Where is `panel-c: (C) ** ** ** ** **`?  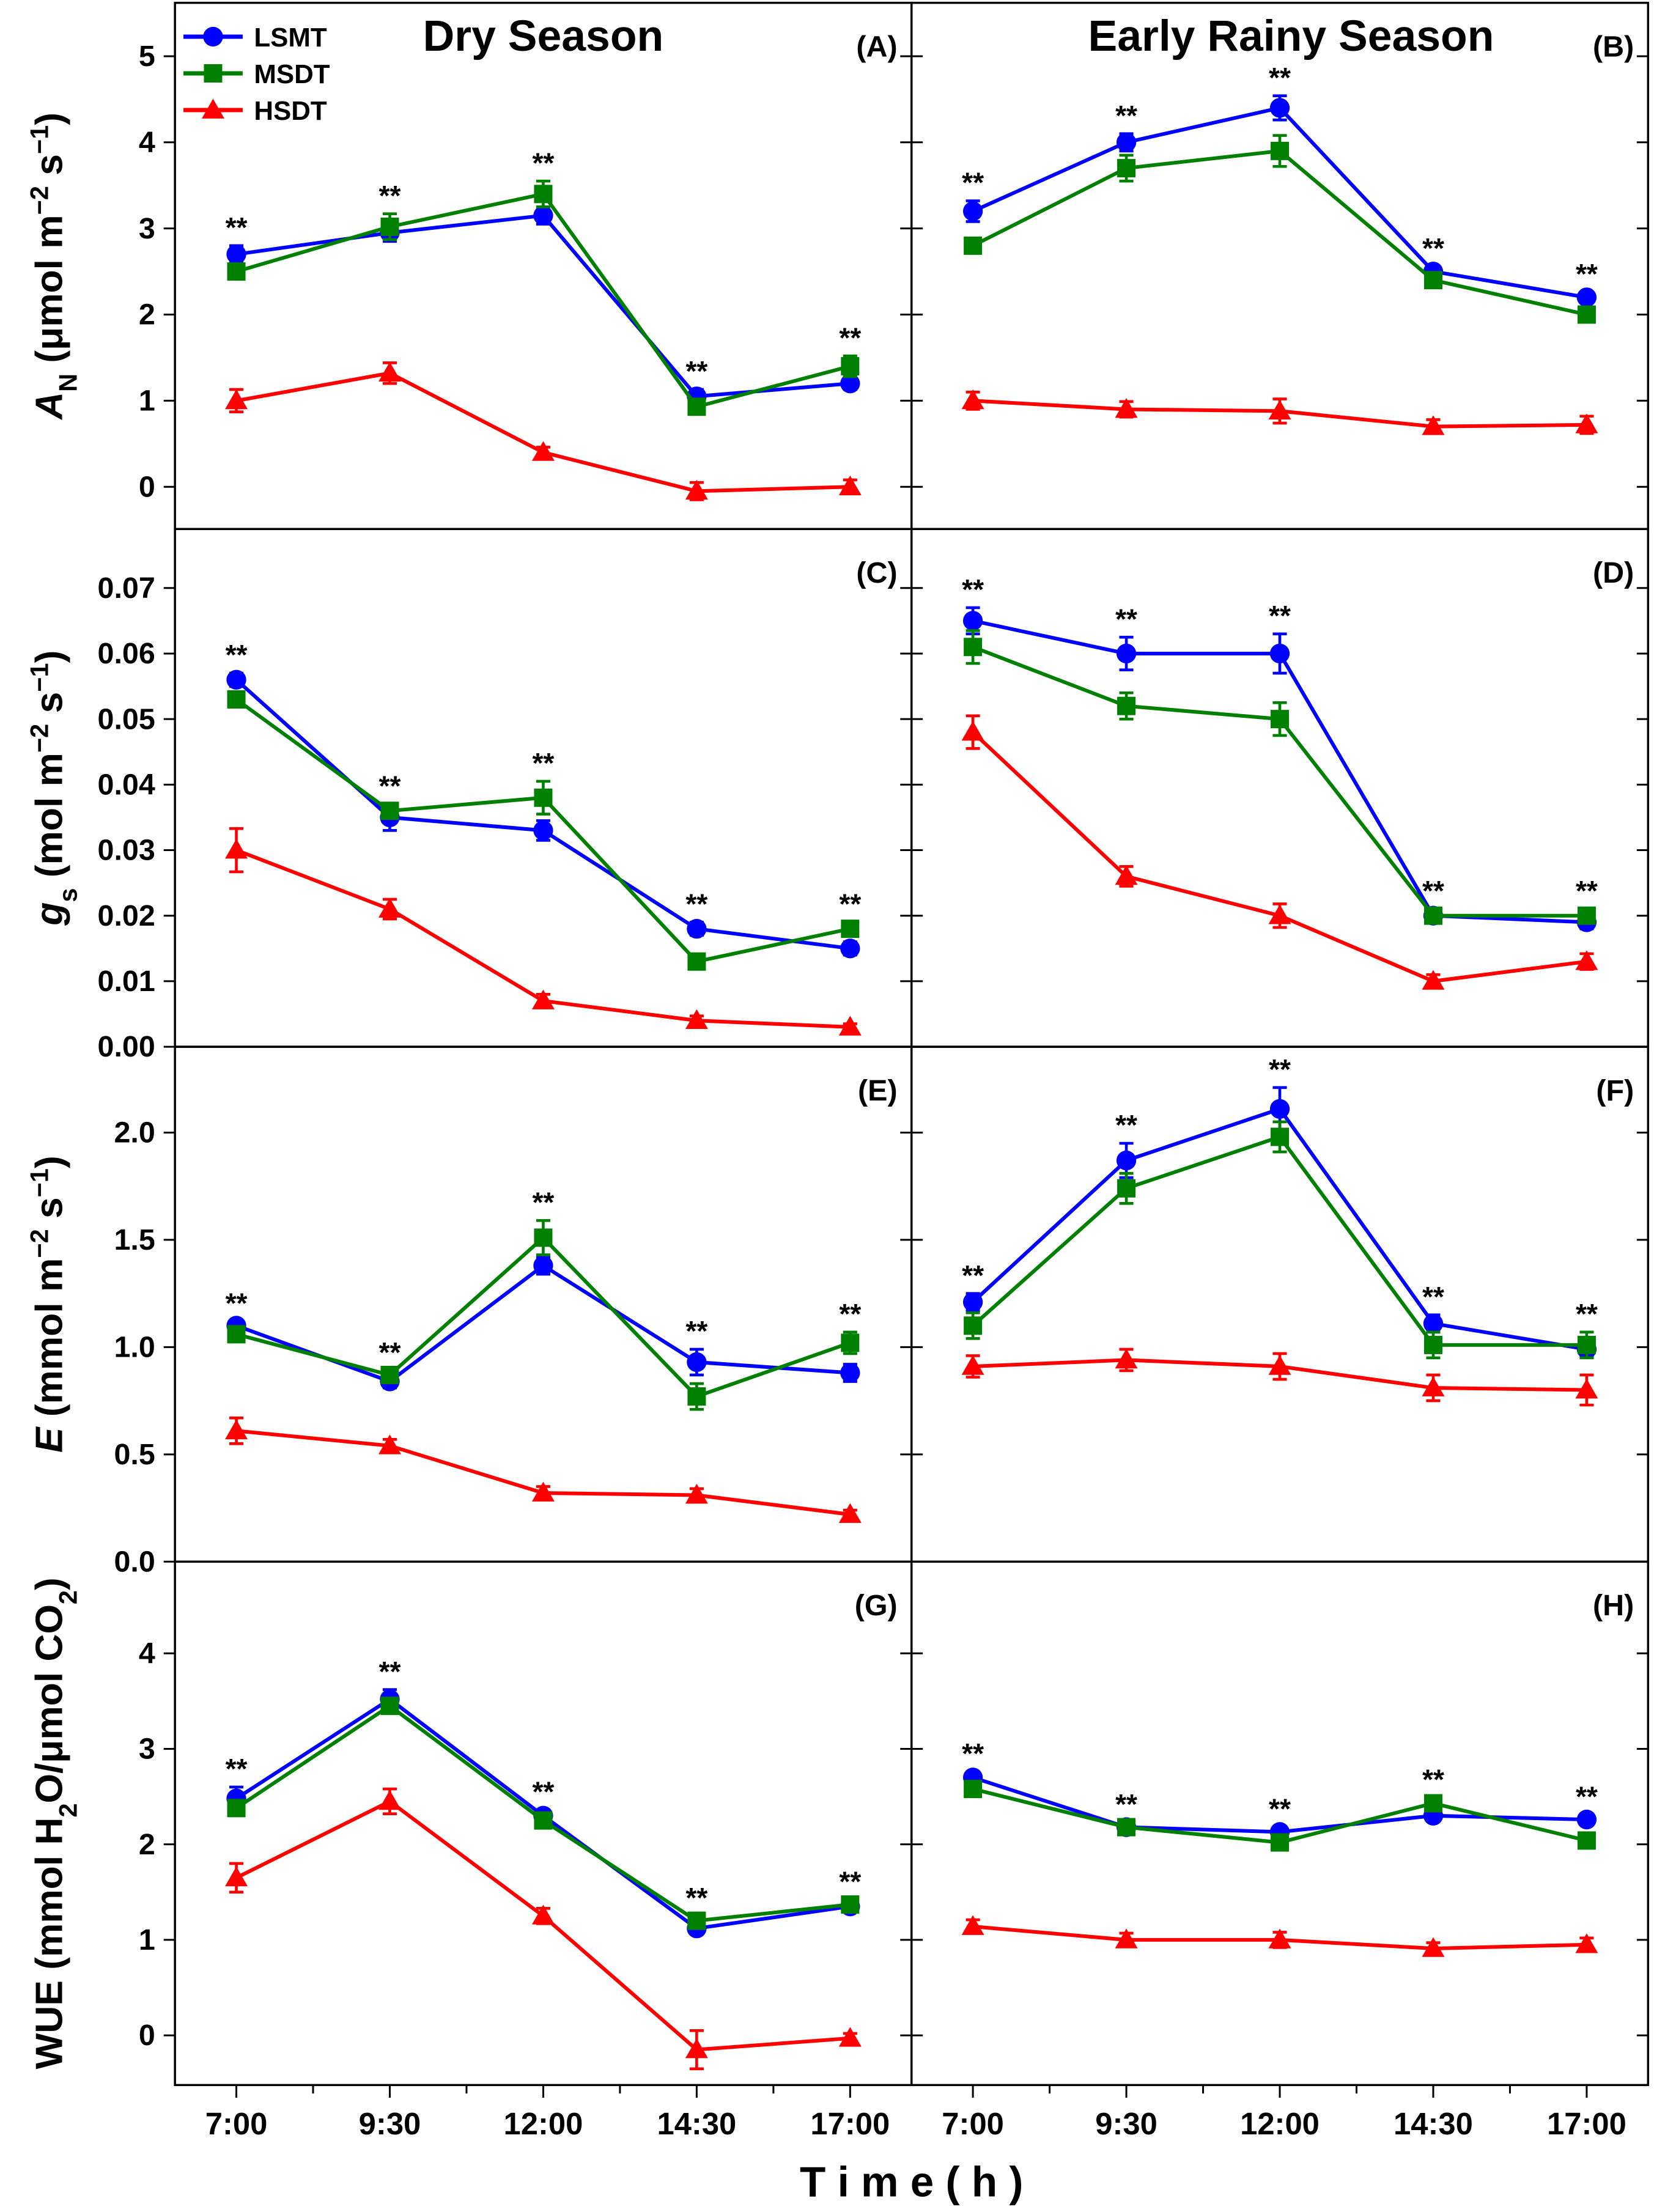 panel-c: (C) ** ** ** ** ** is located at coordinates (561, 796).